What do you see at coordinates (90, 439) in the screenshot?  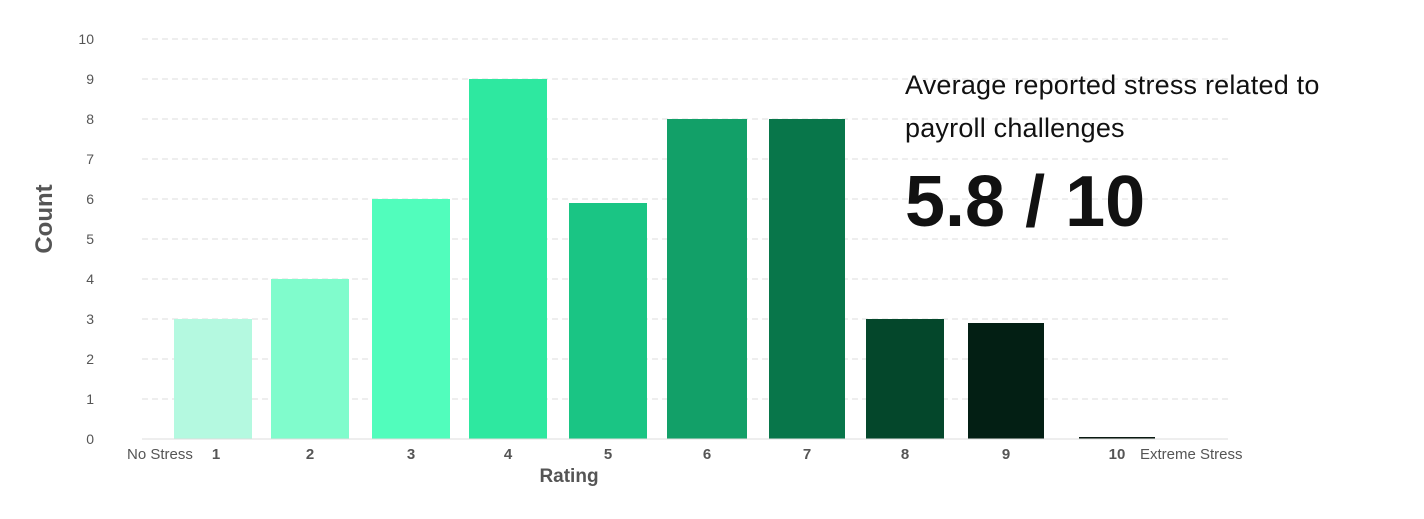 I see `y-tick-label: 0` at bounding box center [90, 439].